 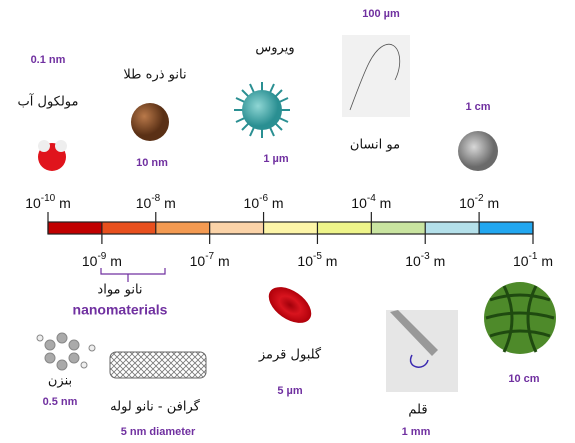 What do you see at coordinates (158, 432) in the screenshot?
I see `size-label: 5 nm diameter` at bounding box center [158, 432].